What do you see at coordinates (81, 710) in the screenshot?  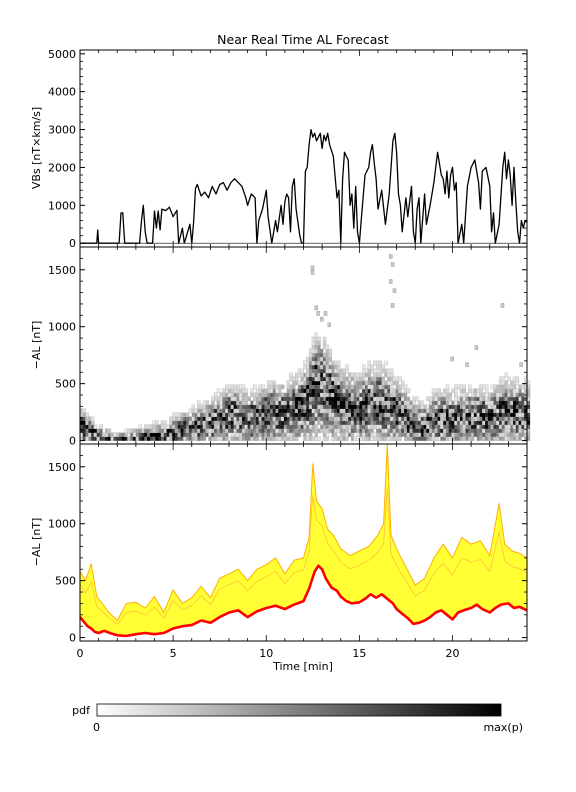 I see `colorbar-label: pdf` at bounding box center [81, 710].